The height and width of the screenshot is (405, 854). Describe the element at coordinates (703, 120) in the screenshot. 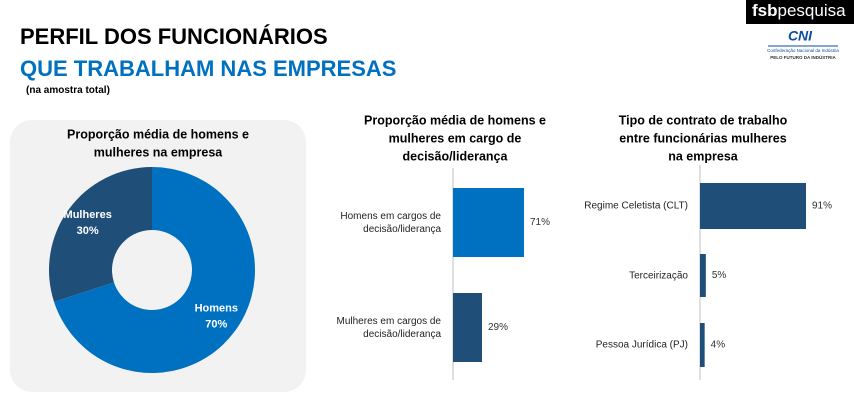

I see `chart-title: Tipo de contrato de trabalho` at that location.